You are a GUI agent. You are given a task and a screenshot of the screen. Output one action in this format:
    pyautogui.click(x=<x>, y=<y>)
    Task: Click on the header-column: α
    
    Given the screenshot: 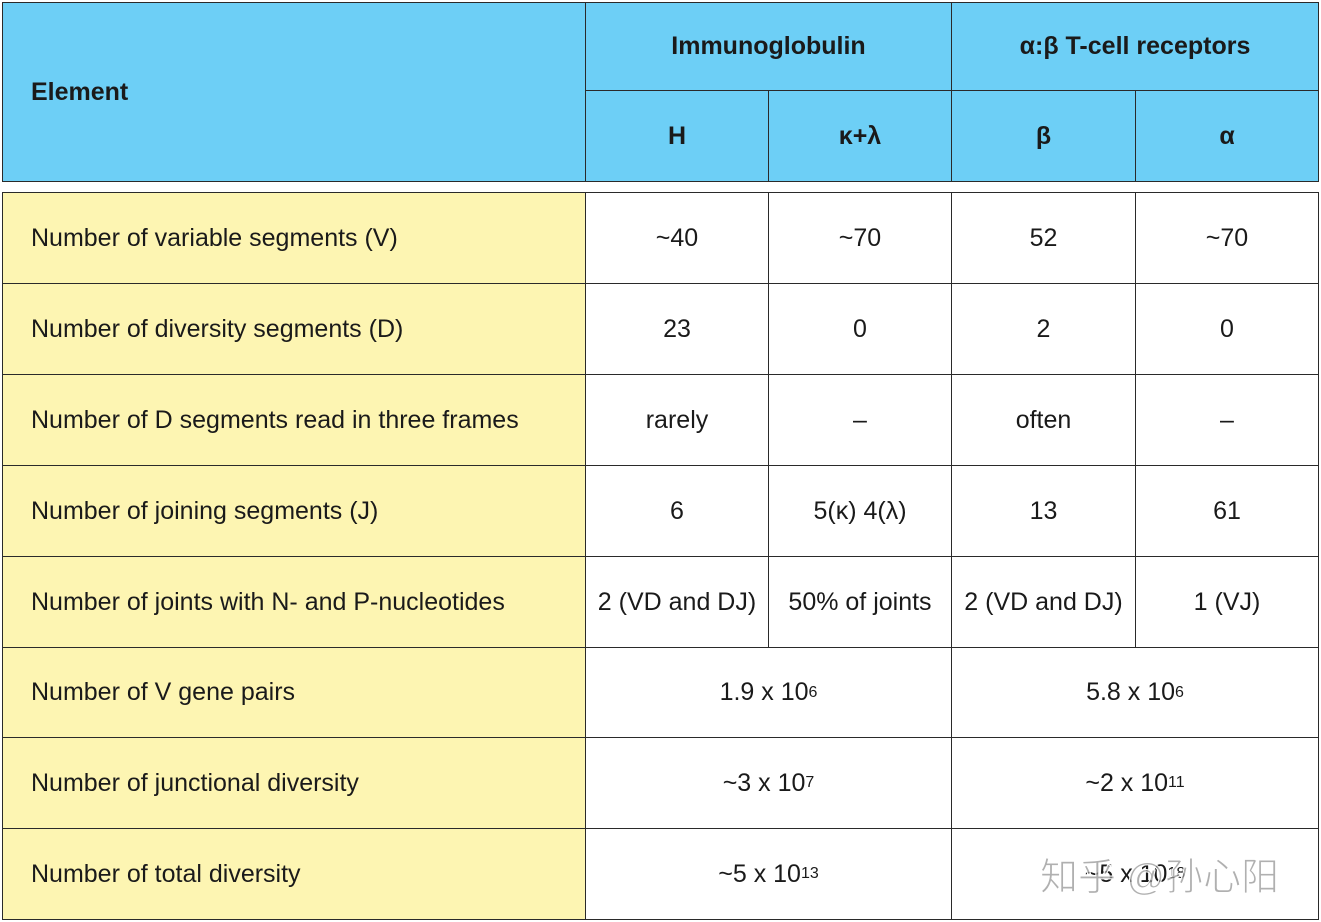 What is the action you would take?
    pyautogui.click(x=1227, y=136)
    